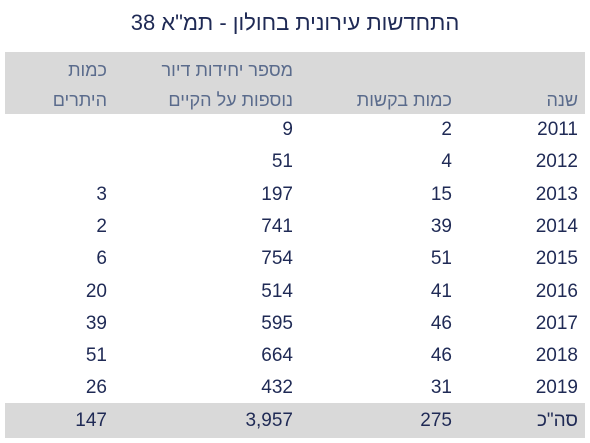  I want to click on table-cell: 197, so click(277, 194).